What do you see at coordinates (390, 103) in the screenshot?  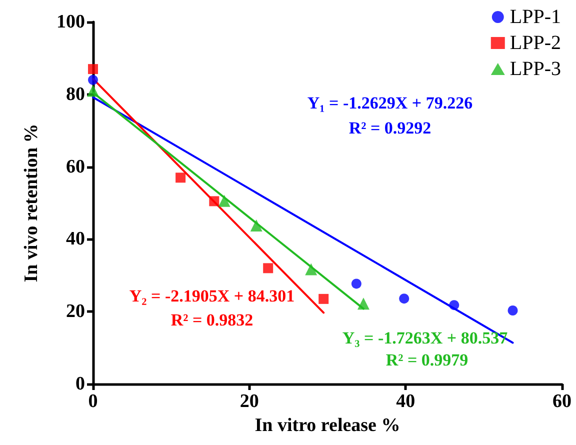 I see `annotation: Y₁ = -1.2629X + 79.226` at bounding box center [390, 103].